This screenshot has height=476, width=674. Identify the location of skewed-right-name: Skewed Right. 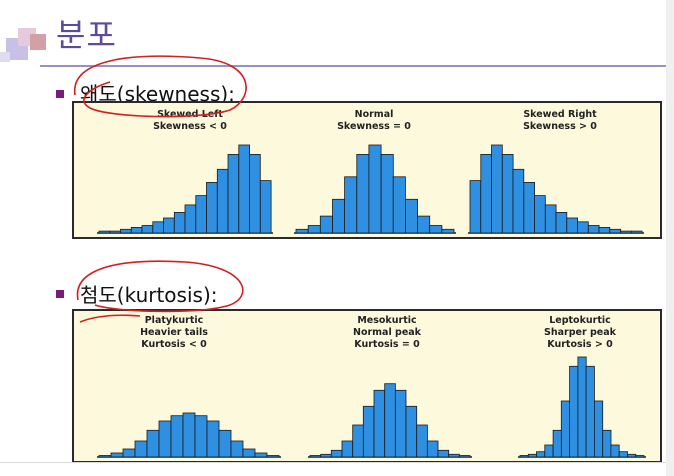
(560, 114).